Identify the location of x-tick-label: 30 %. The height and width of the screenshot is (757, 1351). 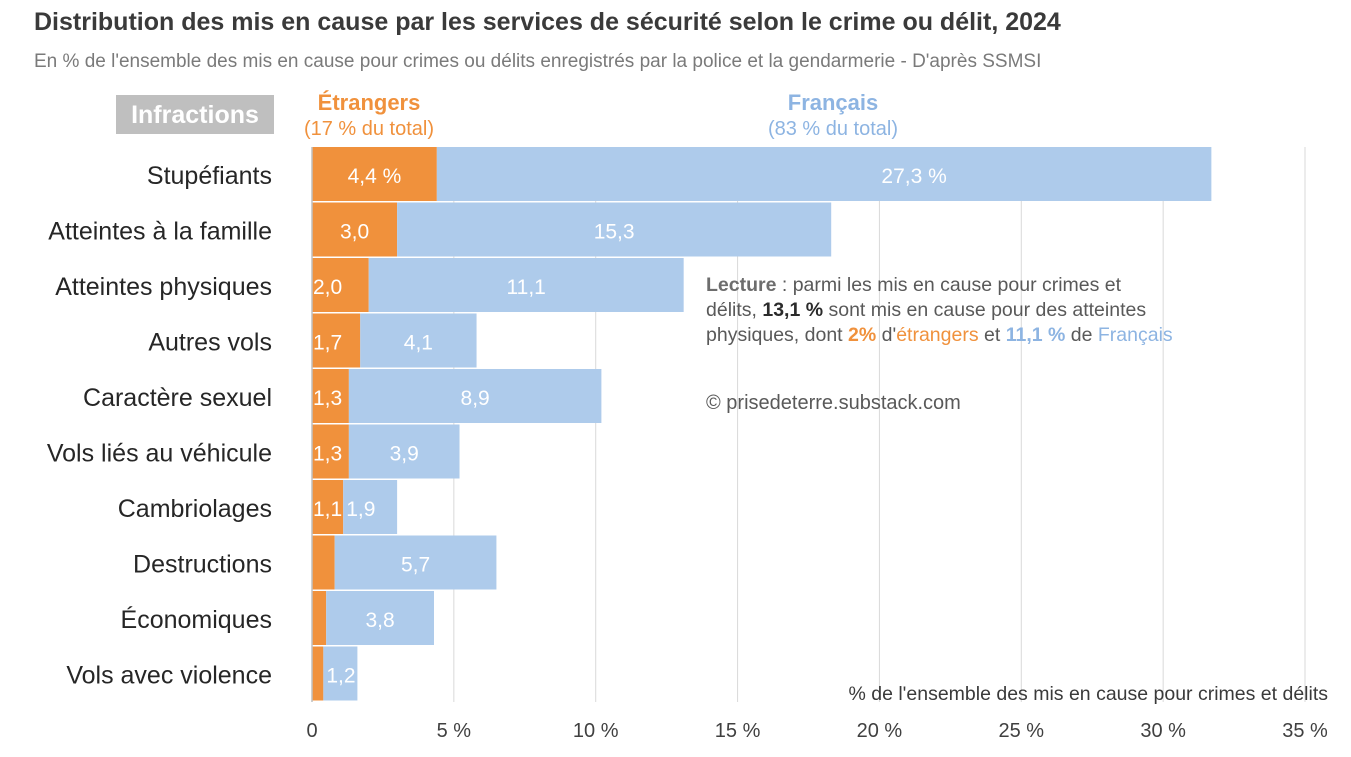
(1163, 731).